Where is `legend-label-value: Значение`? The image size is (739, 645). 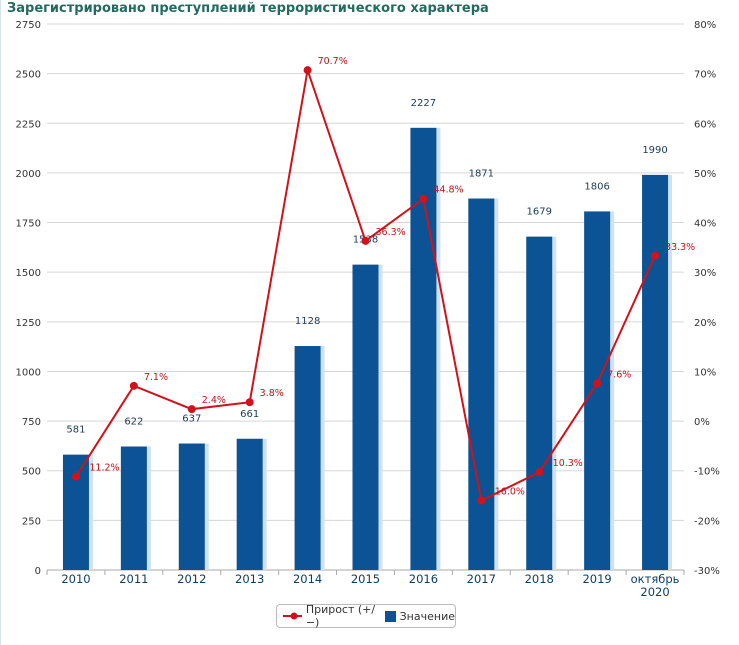 legend-label-value: Значение is located at coordinates (427, 616).